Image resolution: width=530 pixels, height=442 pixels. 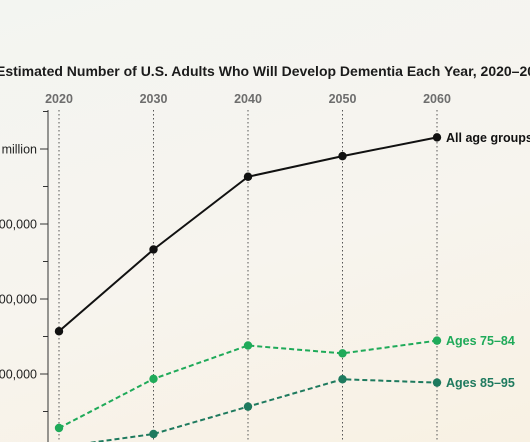 I want to click on y-tick-label-600-000: 600,000, so click(x=18, y=300).